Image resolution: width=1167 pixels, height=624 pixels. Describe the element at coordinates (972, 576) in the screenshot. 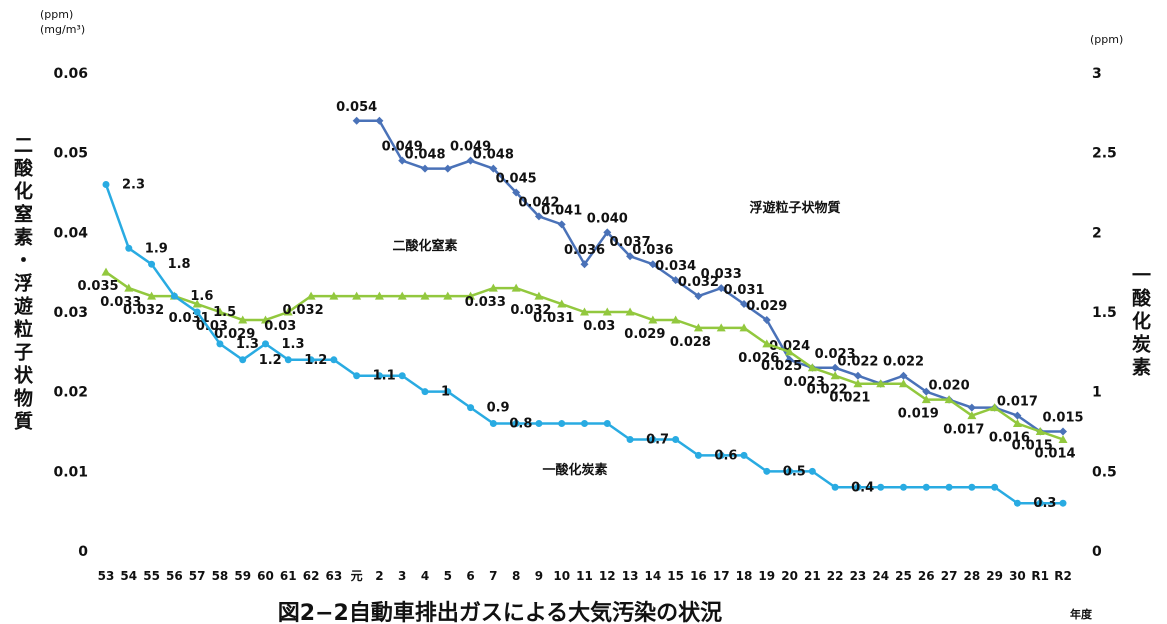

I see `x-tick-label: 28` at that location.